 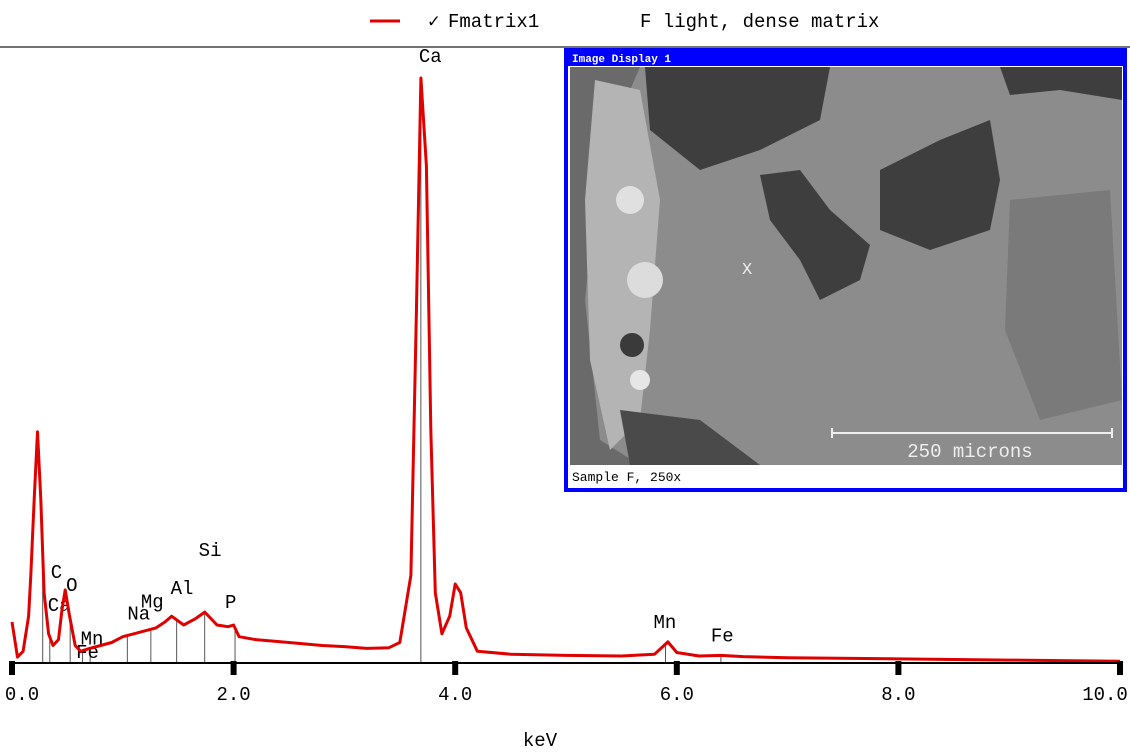 What do you see at coordinates (152, 602) in the screenshot?
I see `element-label: Mg` at bounding box center [152, 602].